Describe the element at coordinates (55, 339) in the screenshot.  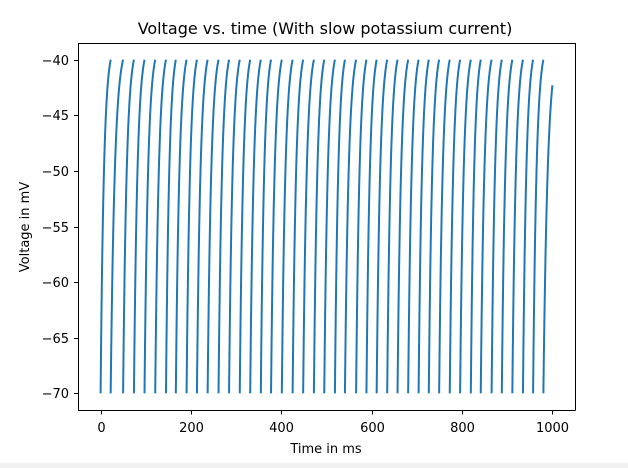
I see `y-tick-label: −65` at that location.